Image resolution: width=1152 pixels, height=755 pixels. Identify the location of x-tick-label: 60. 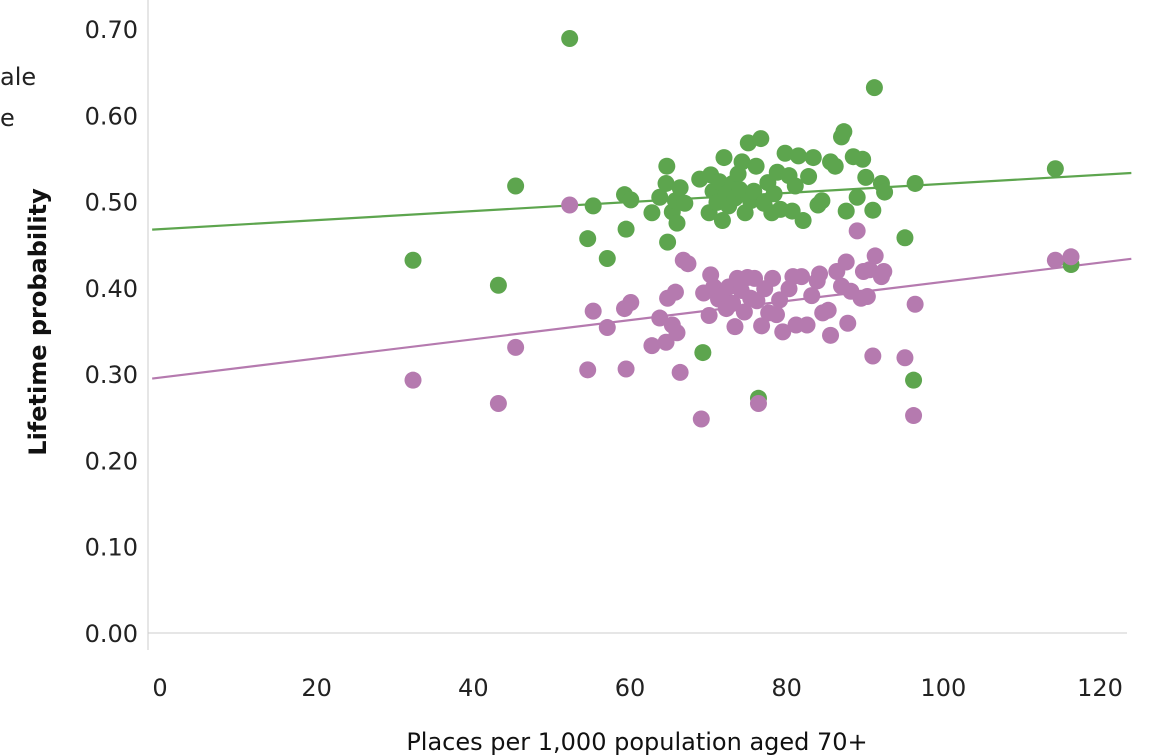
(630, 688).